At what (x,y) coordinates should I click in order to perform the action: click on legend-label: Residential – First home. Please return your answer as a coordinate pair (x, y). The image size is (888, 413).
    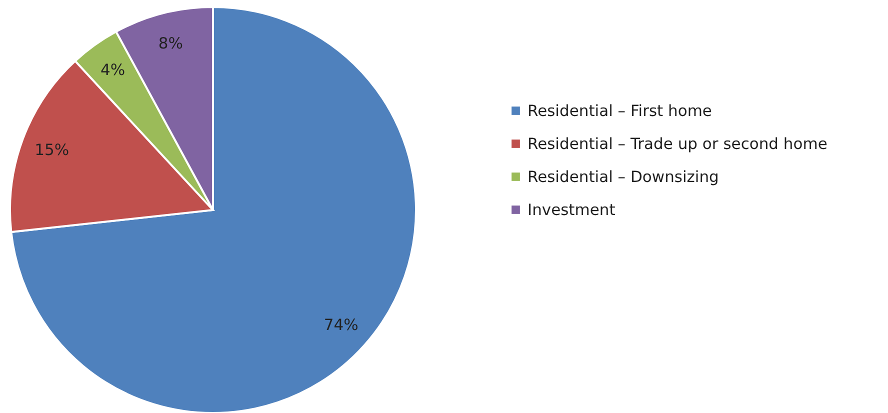
    Looking at the image, I should click on (620, 111).